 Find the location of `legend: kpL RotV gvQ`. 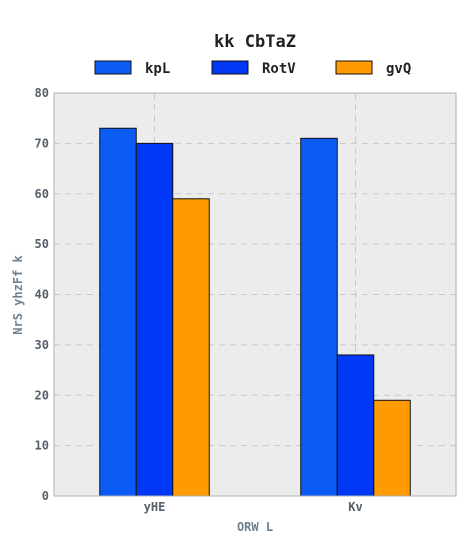

legend: kpL RotV gvQ is located at coordinates (253, 69).